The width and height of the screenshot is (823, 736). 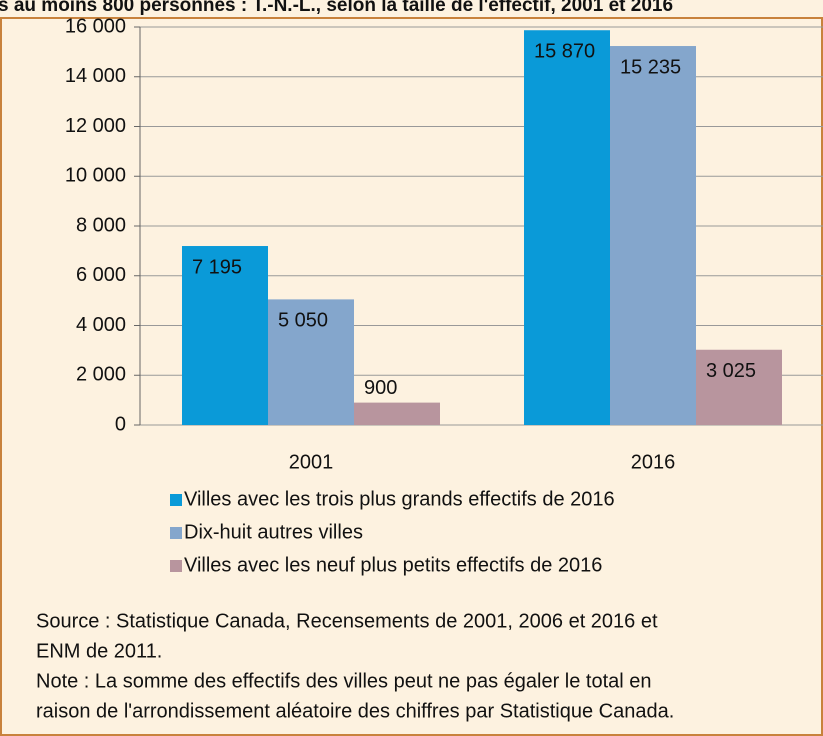 What do you see at coordinates (653, 462) in the screenshot?
I see `x-tick-label: 2016` at bounding box center [653, 462].